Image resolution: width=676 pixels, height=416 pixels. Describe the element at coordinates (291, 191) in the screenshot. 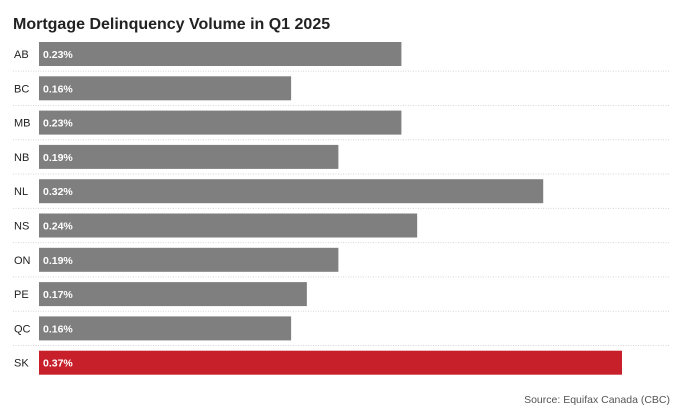

I see `bar-nl` at that location.